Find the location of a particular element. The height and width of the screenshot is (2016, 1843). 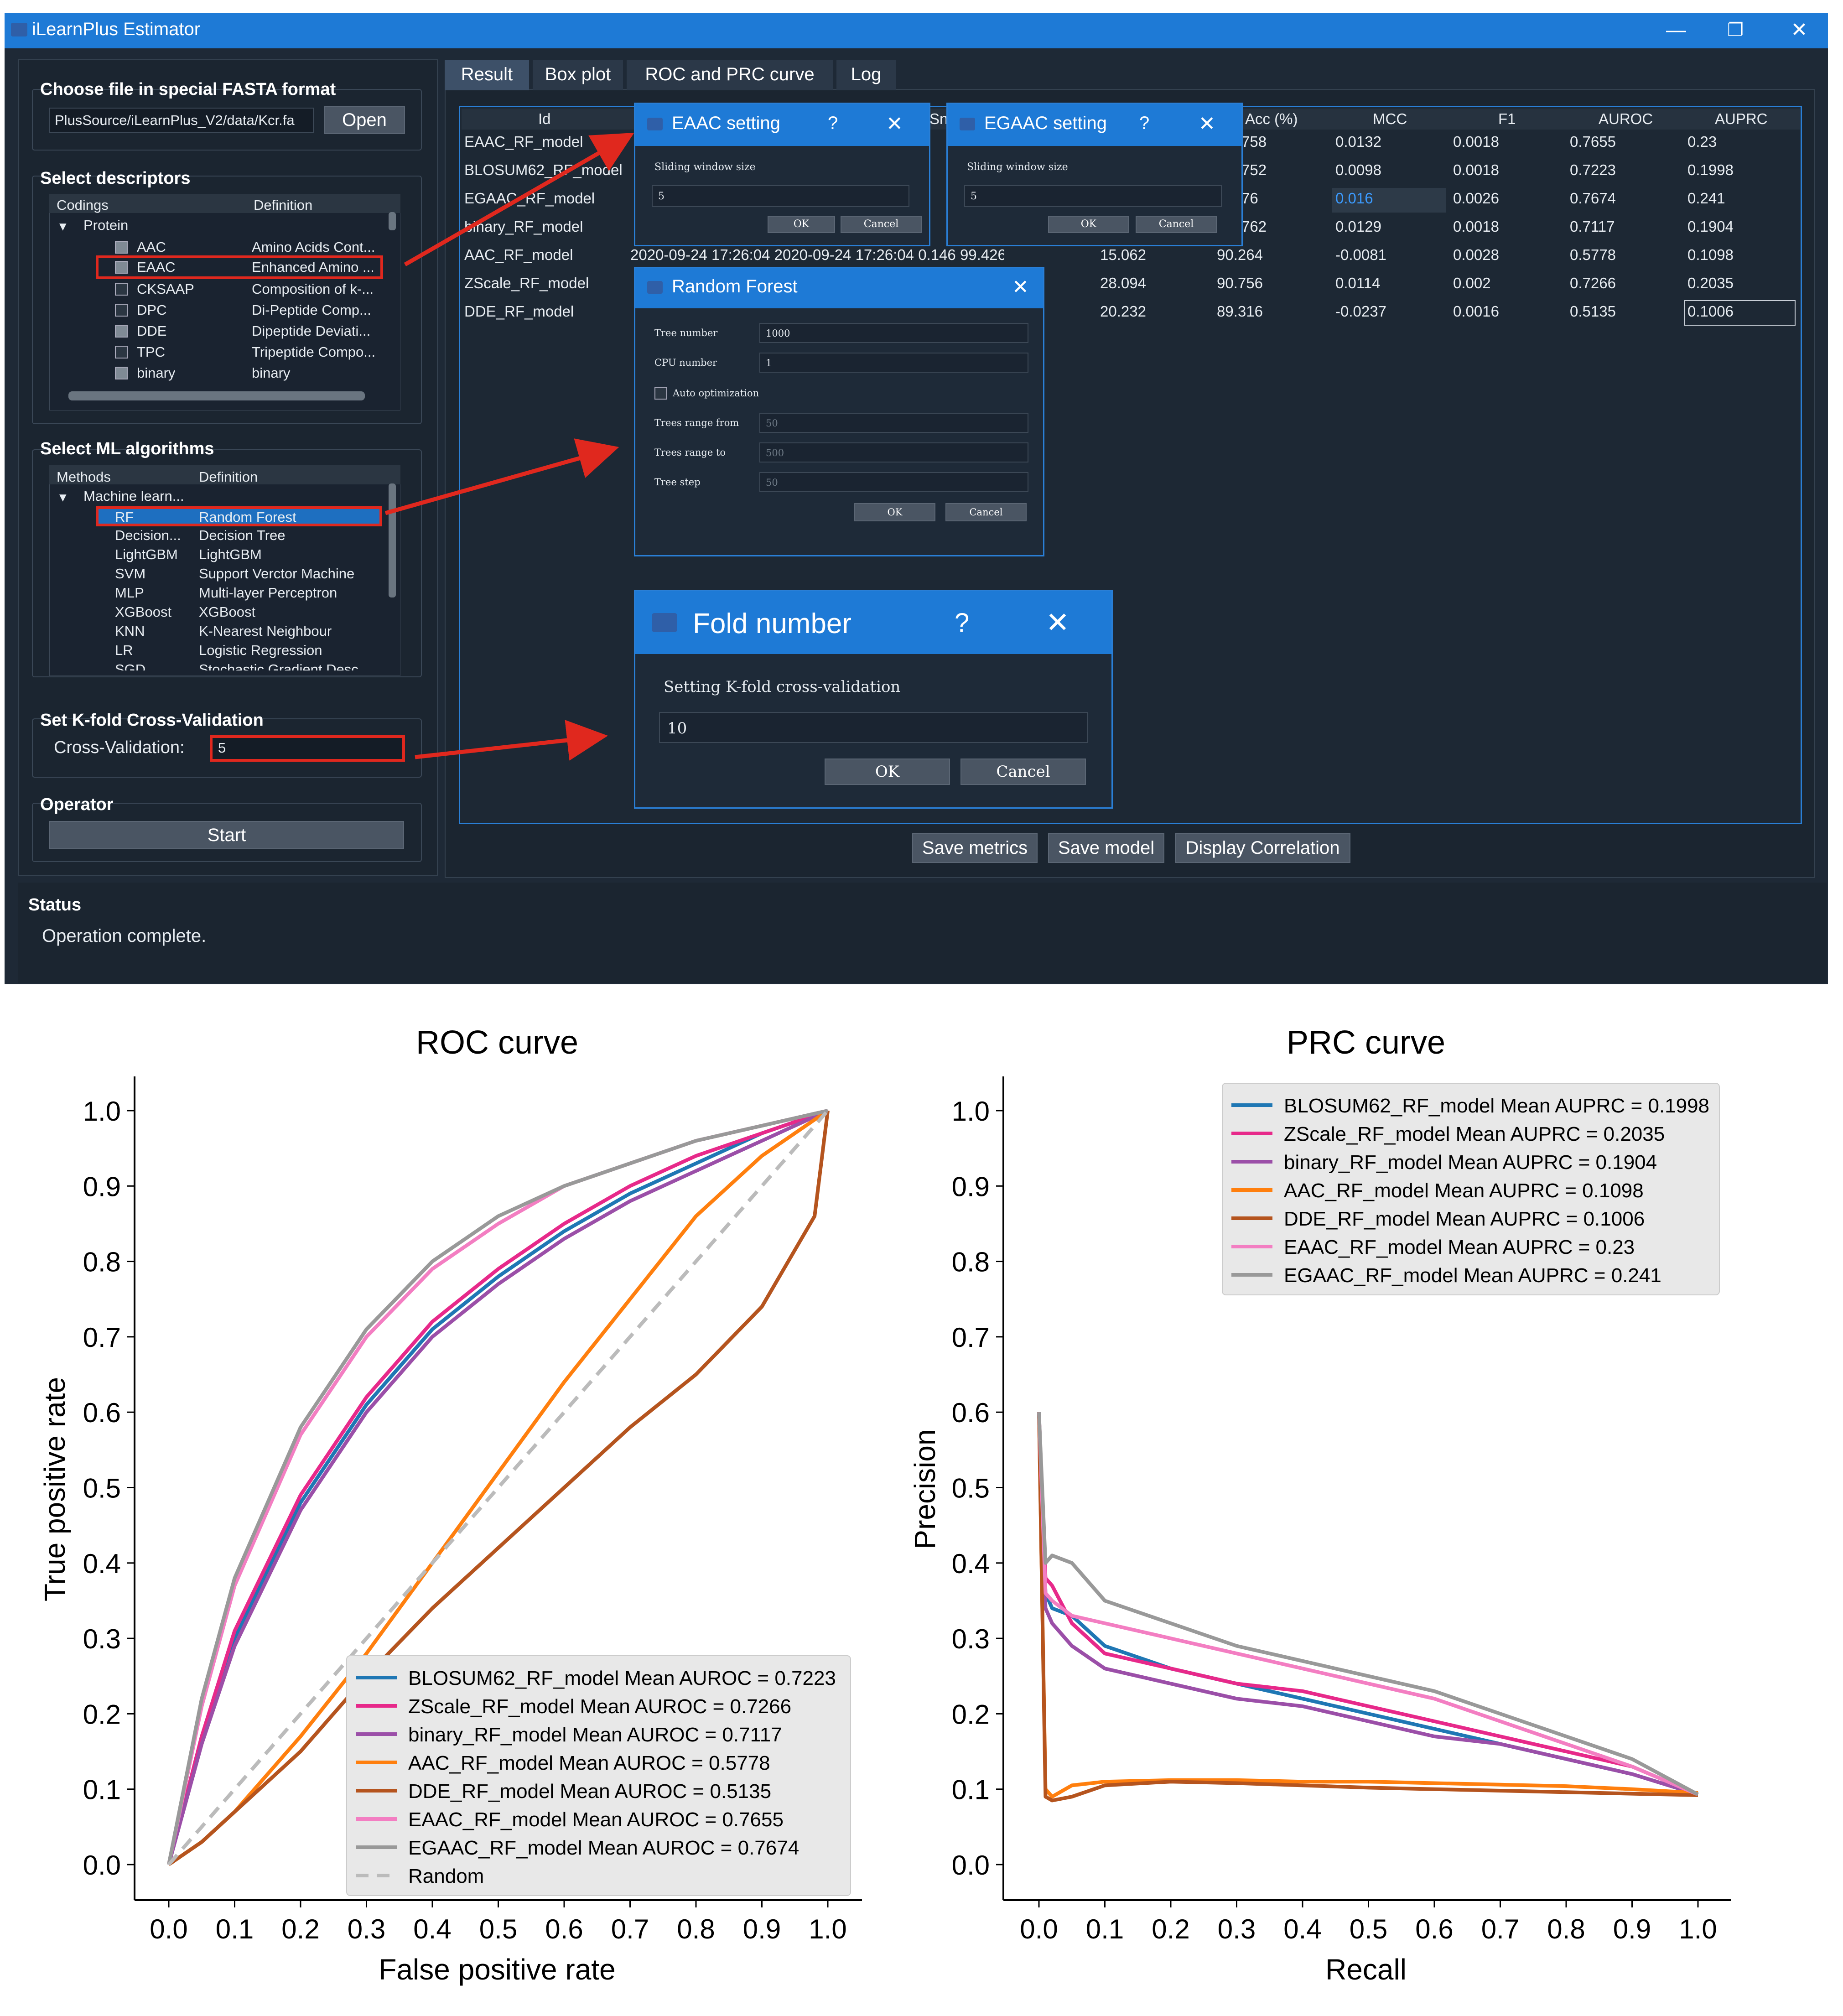

cell-sp: 20.232 is located at coordinates (1123, 311).